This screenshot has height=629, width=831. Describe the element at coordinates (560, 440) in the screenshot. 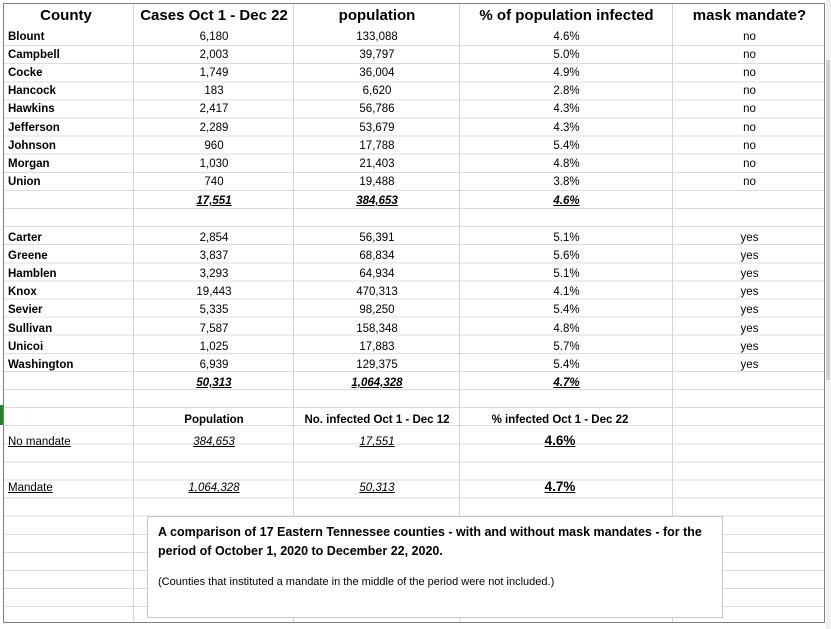

I see `summary-no-mandate-pct: 4.6%` at that location.